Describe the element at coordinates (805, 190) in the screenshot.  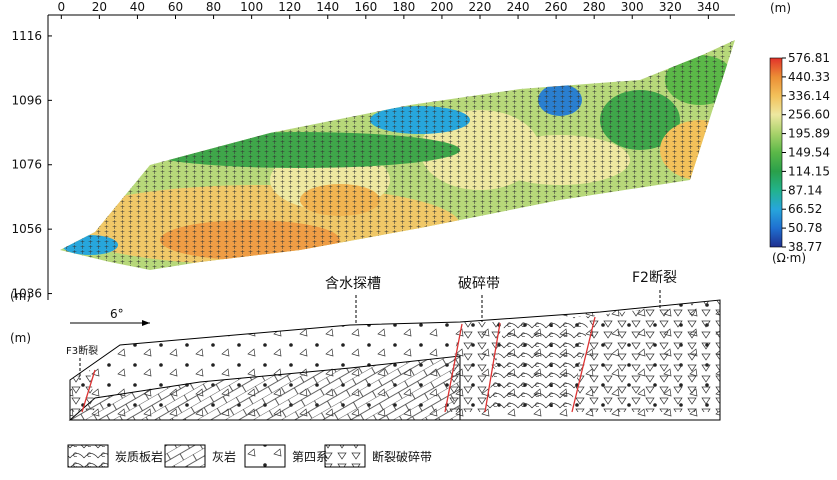
I see `colorbar-tick-label: 87.14` at that location.